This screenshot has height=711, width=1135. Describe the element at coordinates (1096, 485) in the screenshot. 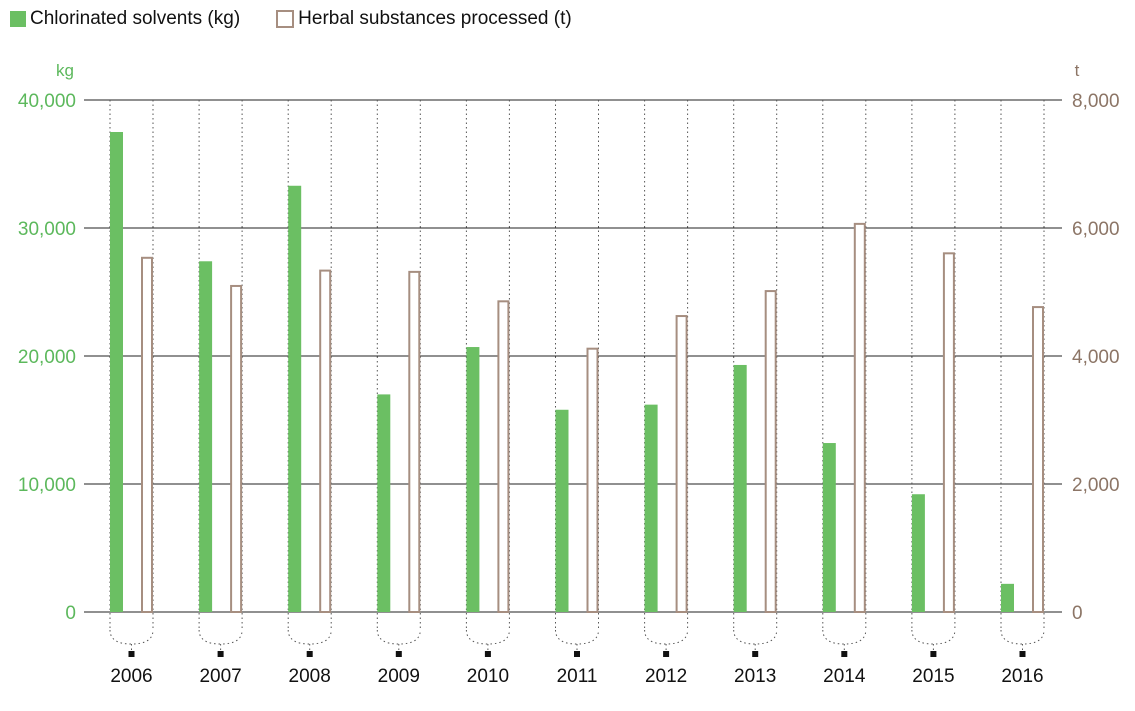

I see `right-tick-label: 2,000` at that location.